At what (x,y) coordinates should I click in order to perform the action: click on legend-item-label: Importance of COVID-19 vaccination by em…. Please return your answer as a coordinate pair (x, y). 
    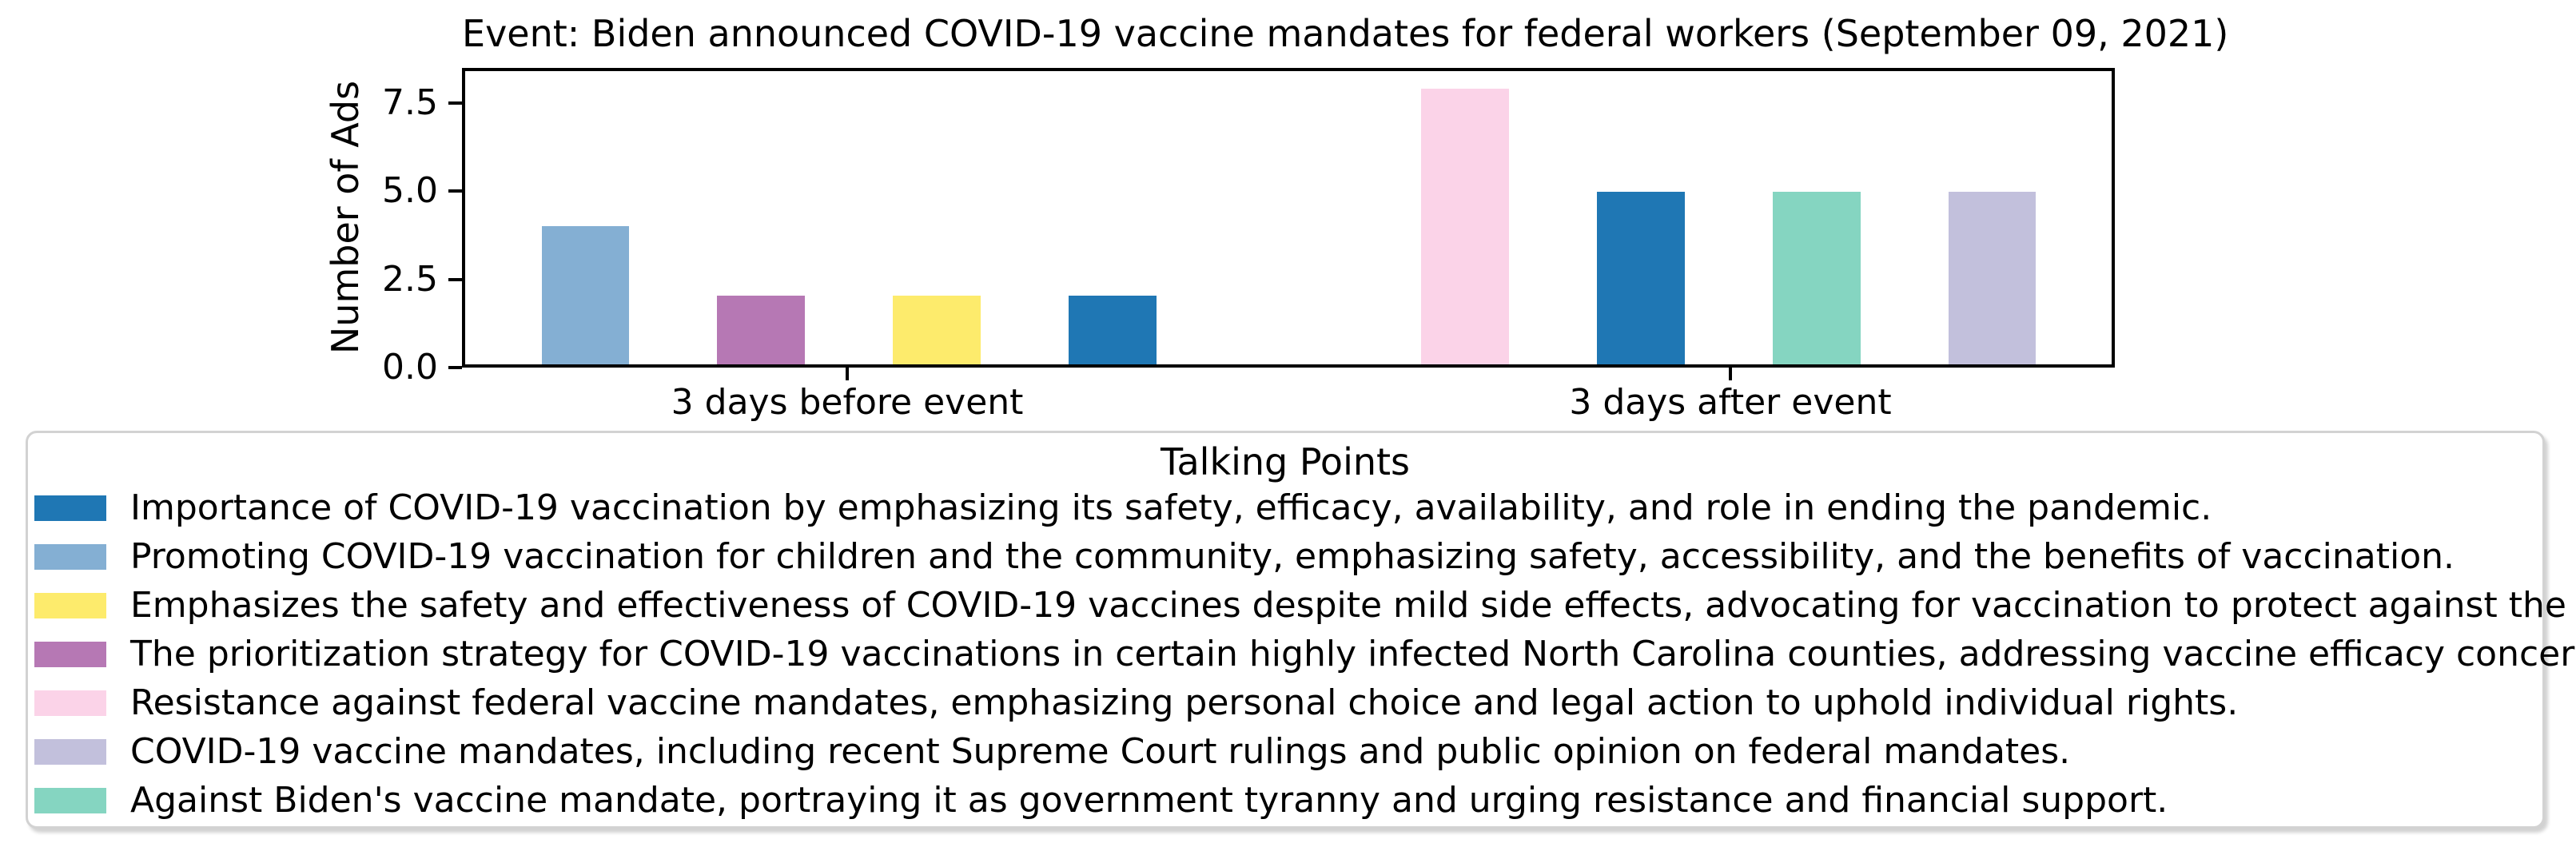
    Looking at the image, I should click on (1171, 507).